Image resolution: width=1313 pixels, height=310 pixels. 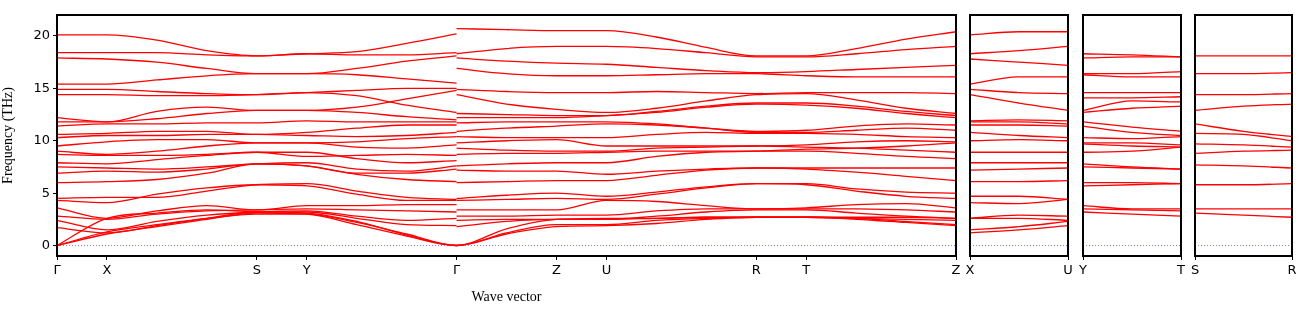 What do you see at coordinates (41, 35) in the screenshot?
I see `y-tick-label: 20` at bounding box center [41, 35].